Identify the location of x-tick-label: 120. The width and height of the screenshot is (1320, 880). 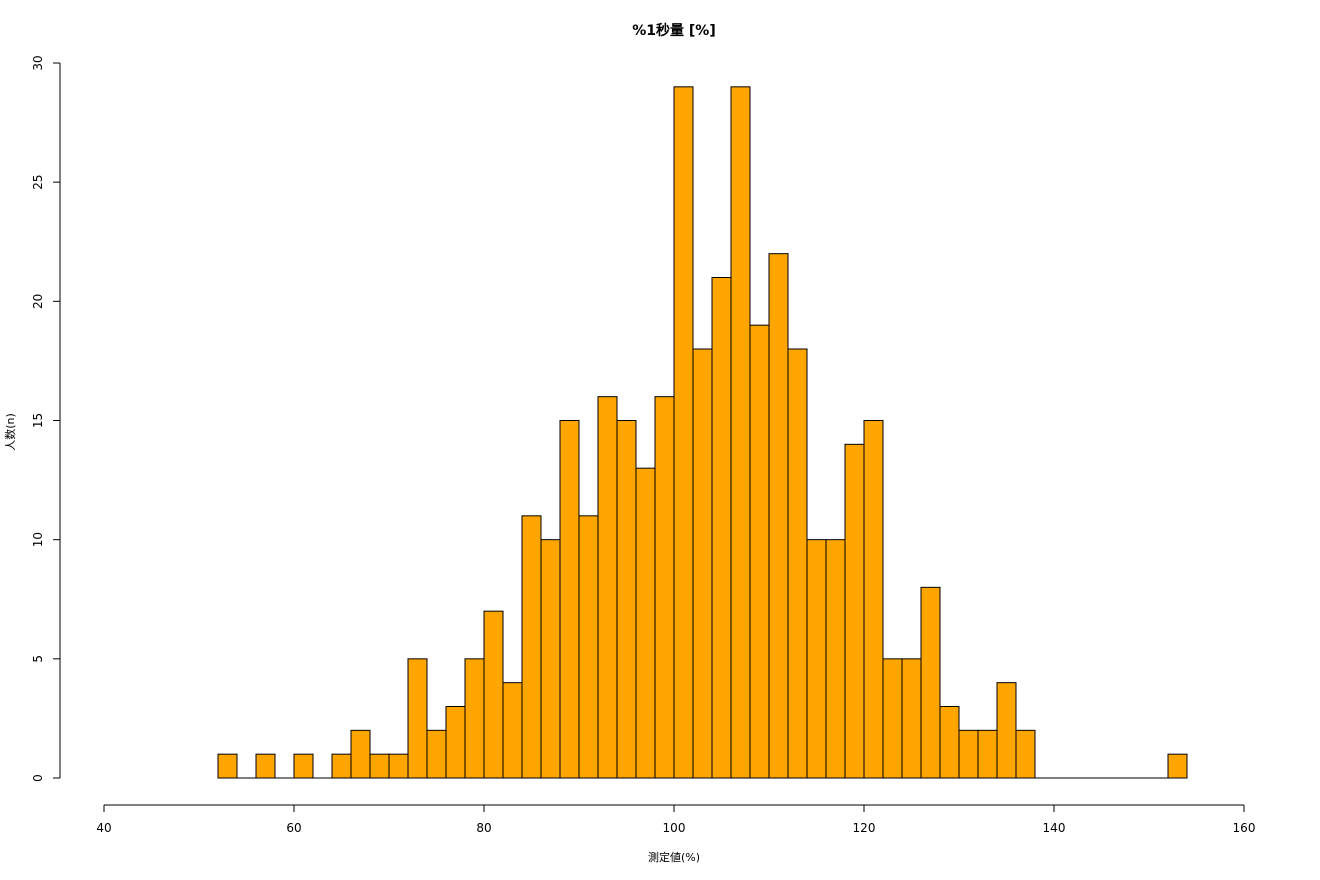
(864, 828).